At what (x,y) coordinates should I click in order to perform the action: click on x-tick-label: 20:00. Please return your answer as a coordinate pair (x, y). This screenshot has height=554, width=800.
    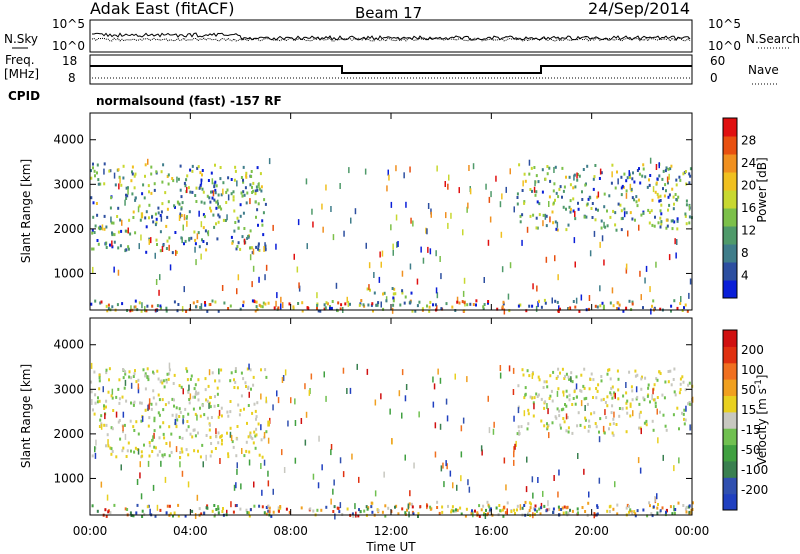
    Looking at the image, I should click on (591, 531).